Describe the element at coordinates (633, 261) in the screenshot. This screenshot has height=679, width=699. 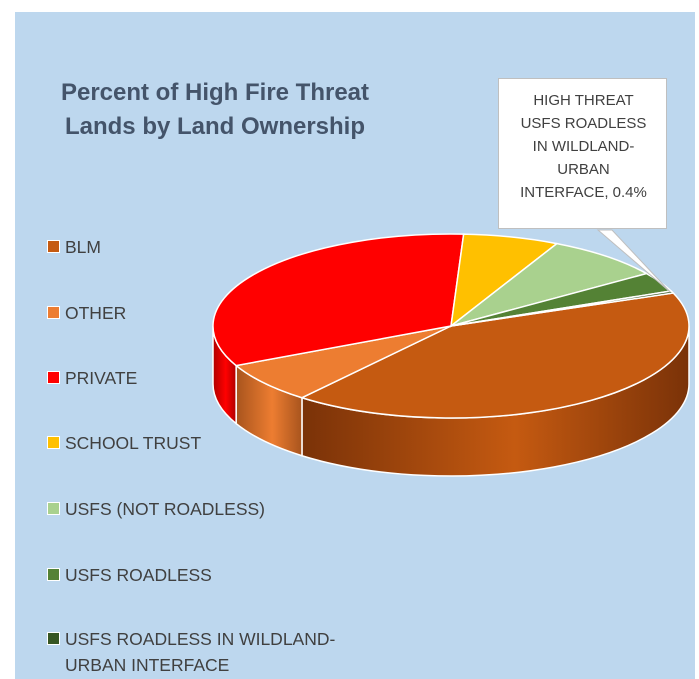
I see `data-label-leader` at that location.